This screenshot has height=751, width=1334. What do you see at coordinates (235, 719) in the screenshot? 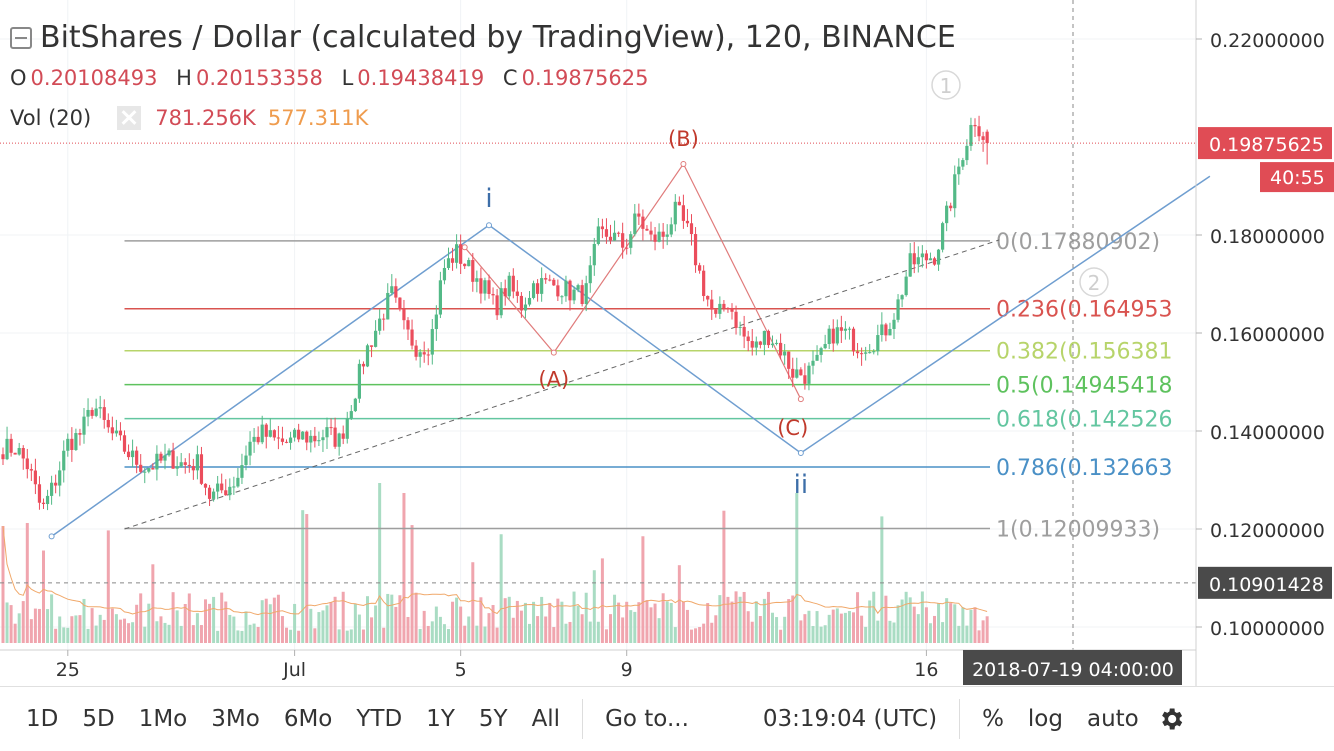
I see `range-3mo-button: 3Mo` at bounding box center [235, 719].